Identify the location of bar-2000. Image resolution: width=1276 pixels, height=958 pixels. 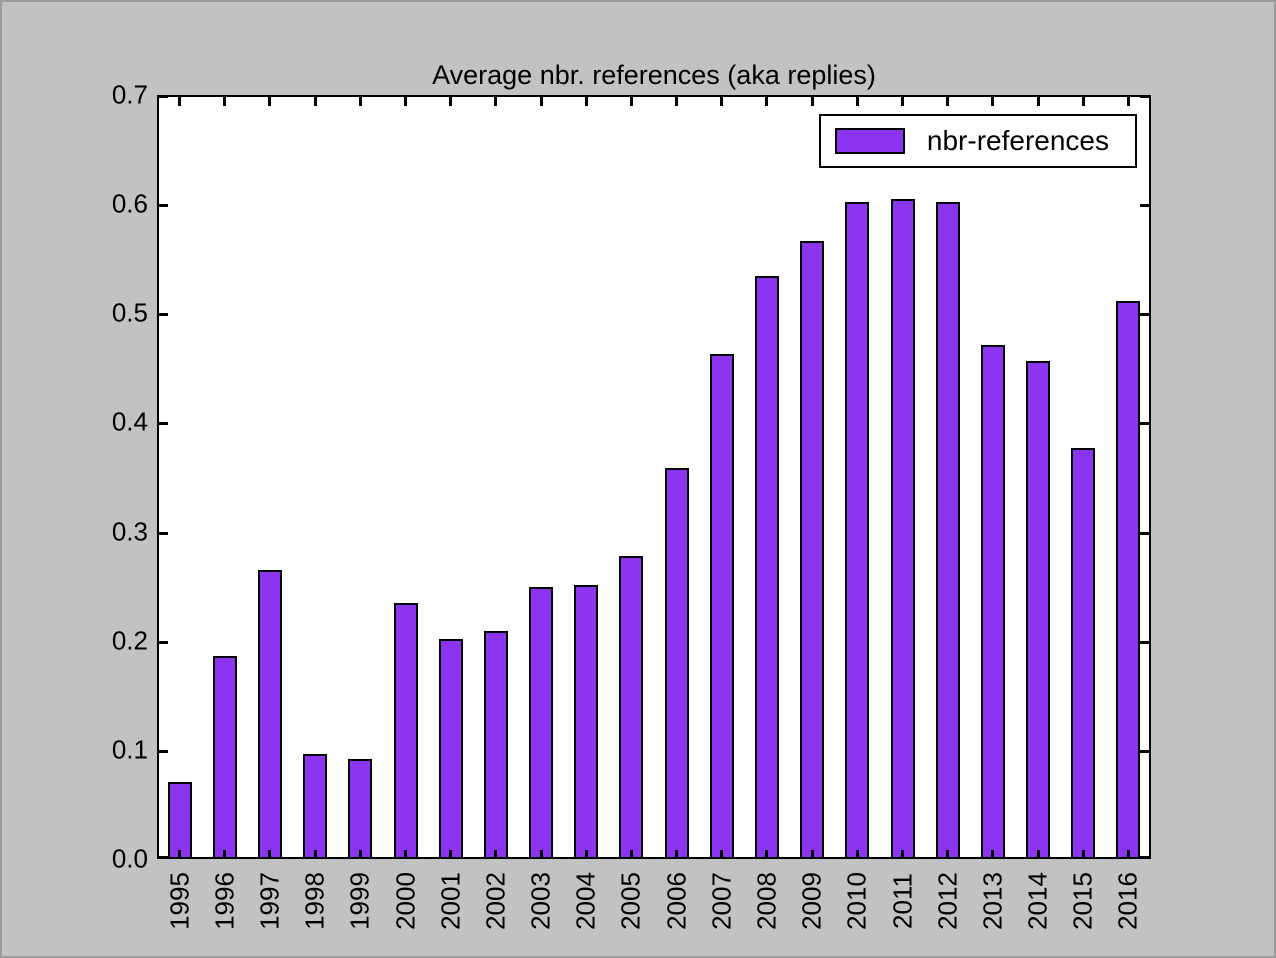
(405, 730).